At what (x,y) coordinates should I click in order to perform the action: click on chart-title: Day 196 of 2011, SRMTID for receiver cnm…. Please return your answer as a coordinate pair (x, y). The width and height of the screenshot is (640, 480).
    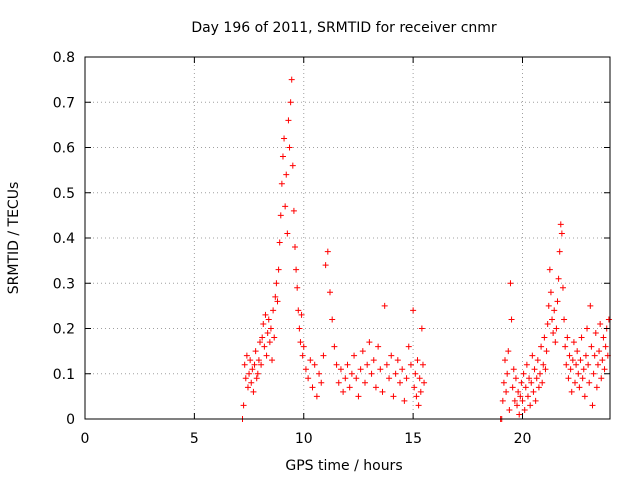
    Looking at the image, I should click on (344, 28).